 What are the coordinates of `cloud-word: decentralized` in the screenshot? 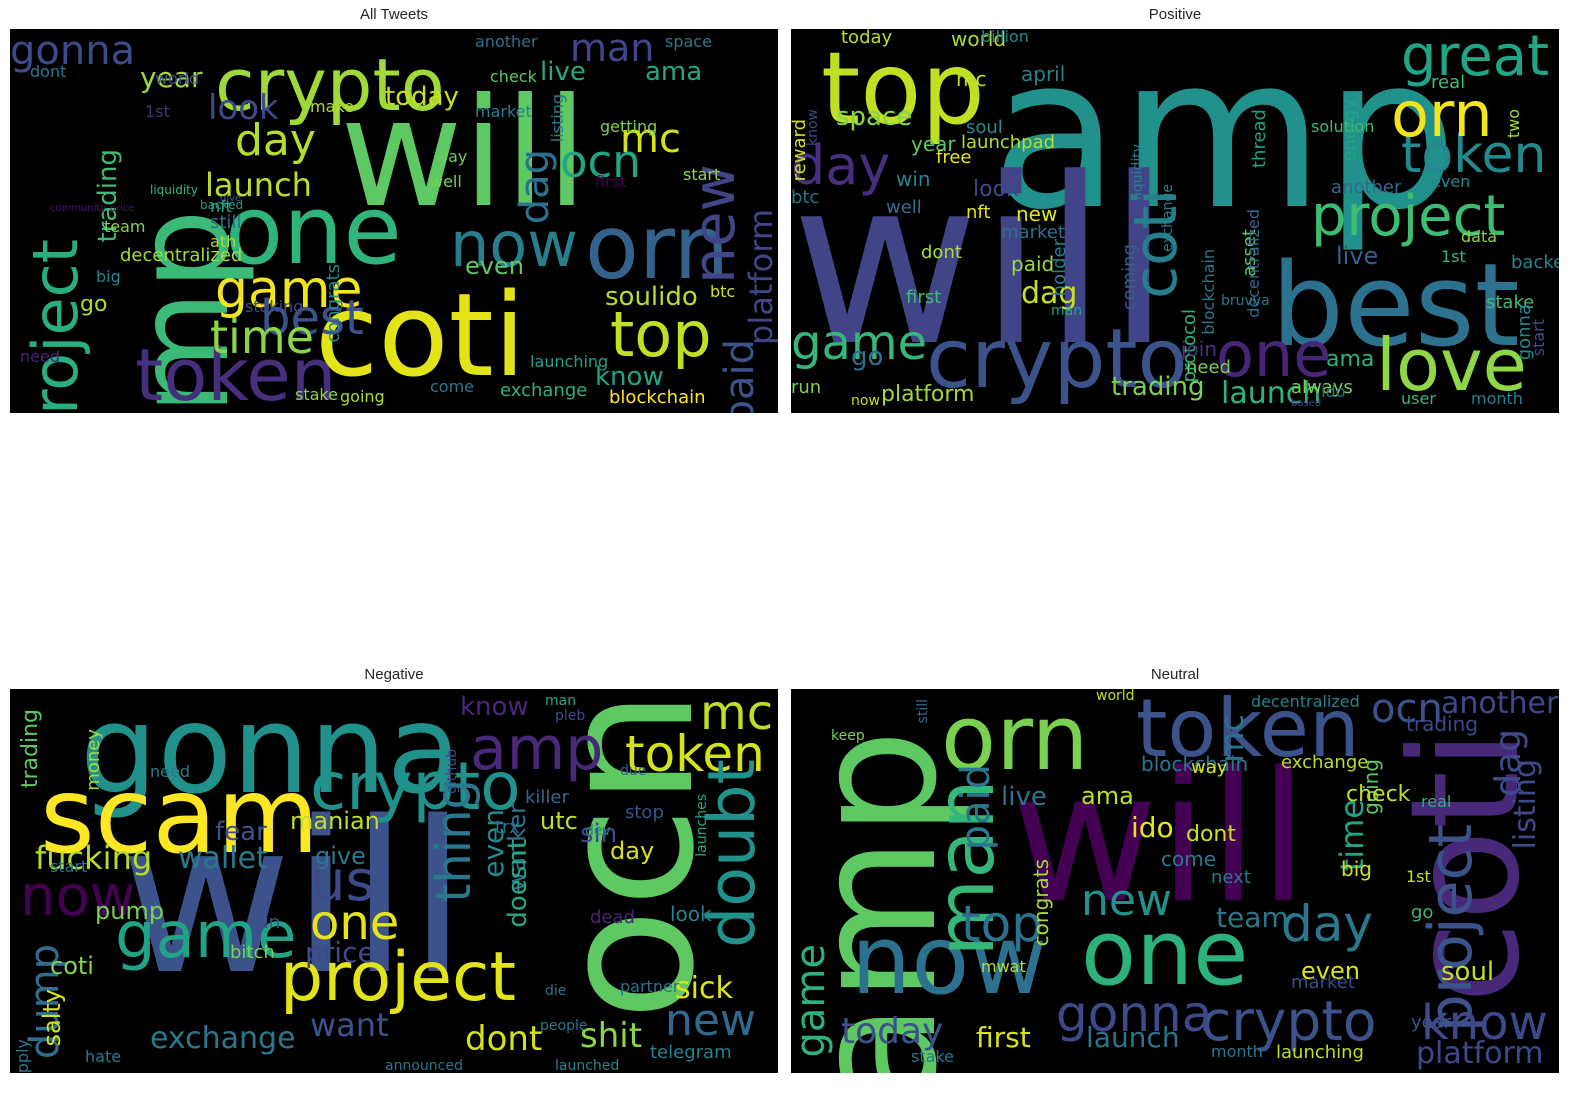 It's located at (1305, 701).